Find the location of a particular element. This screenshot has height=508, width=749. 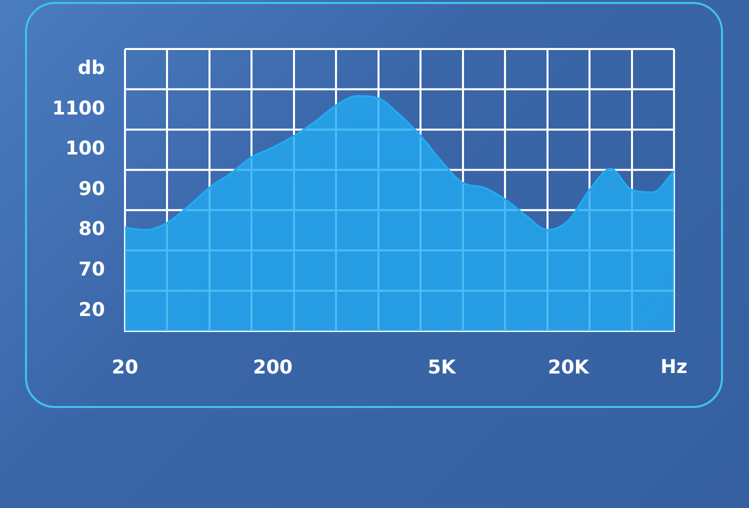

text: 80 is located at coordinates (91, 229).